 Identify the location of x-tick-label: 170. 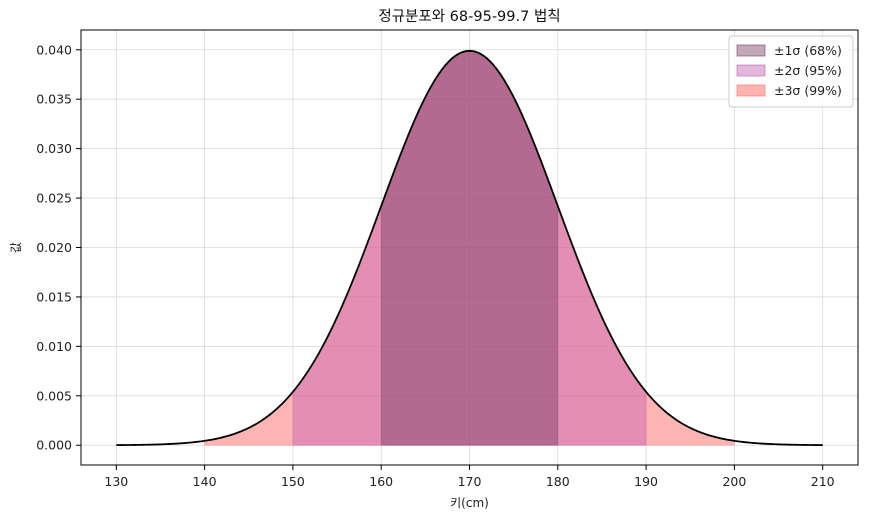
(470, 481).